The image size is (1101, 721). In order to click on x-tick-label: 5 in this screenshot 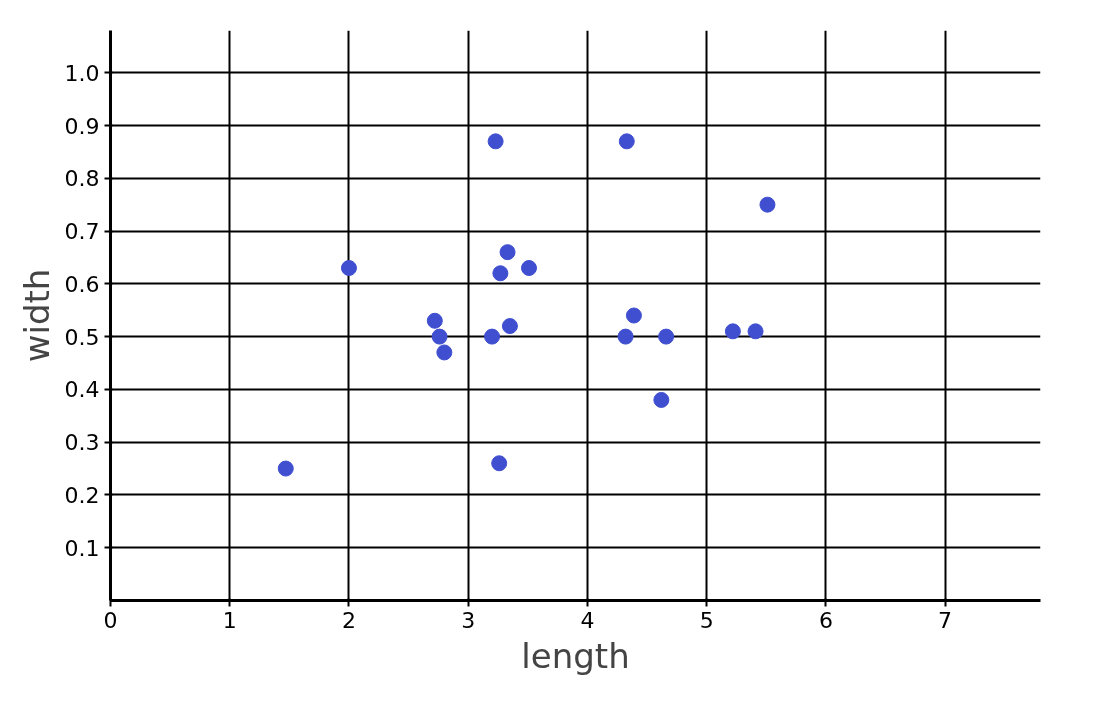, I will do `click(706, 620)`.